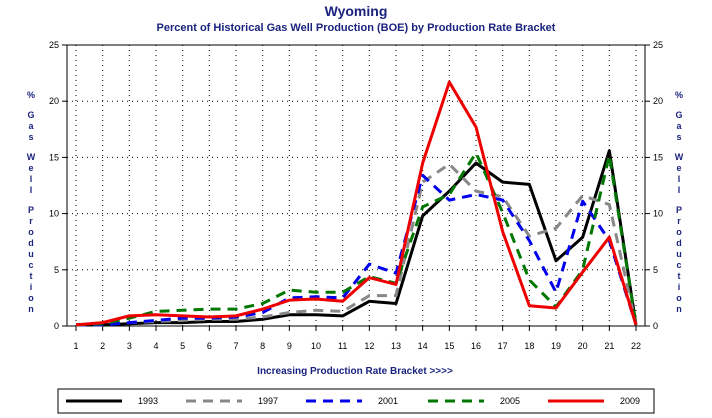  Describe the element at coordinates (655, 326) in the screenshot. I see `y-tick-label-right: 0` at that location.